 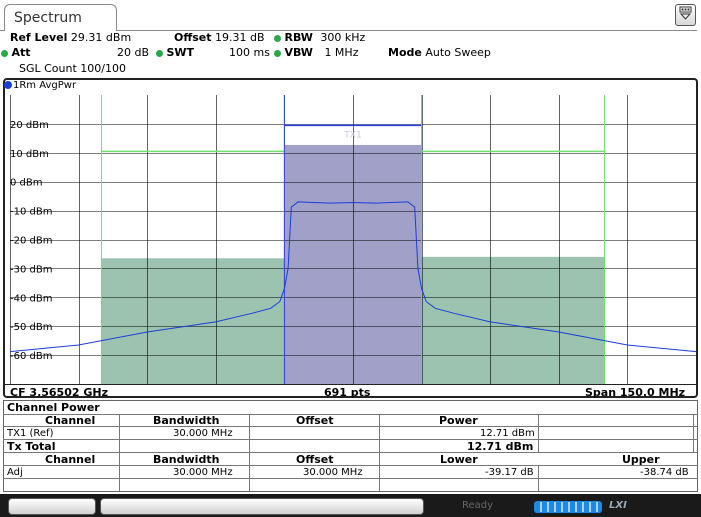 I want to click on col-bandwidth-header: Bandwidth, so click(x=186, y=420).